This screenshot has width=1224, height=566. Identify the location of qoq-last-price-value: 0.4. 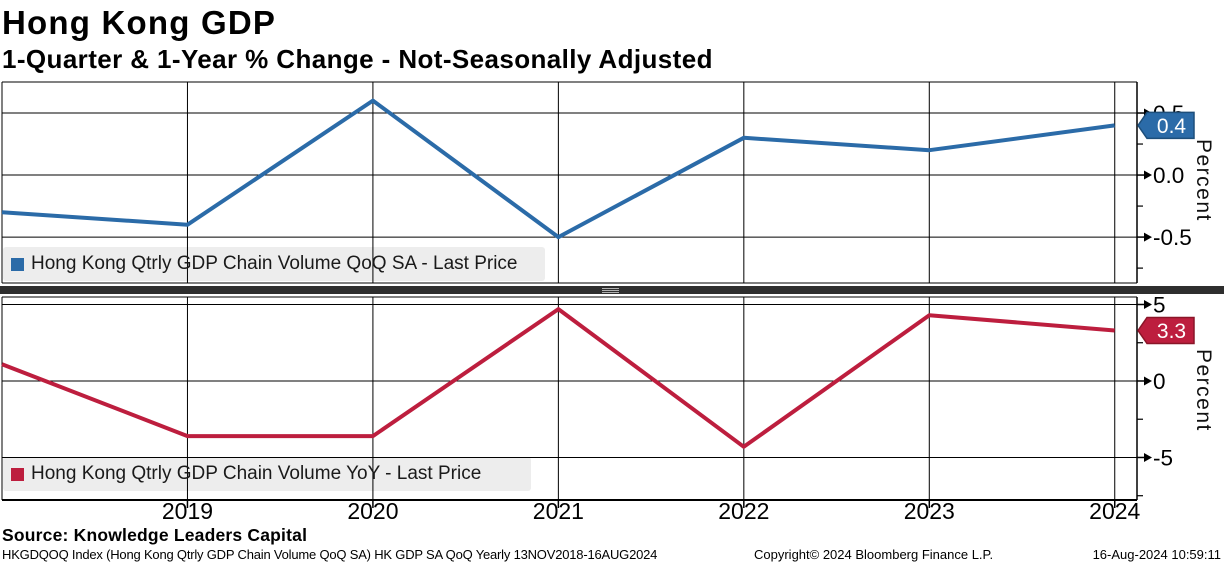
(1172, 126).